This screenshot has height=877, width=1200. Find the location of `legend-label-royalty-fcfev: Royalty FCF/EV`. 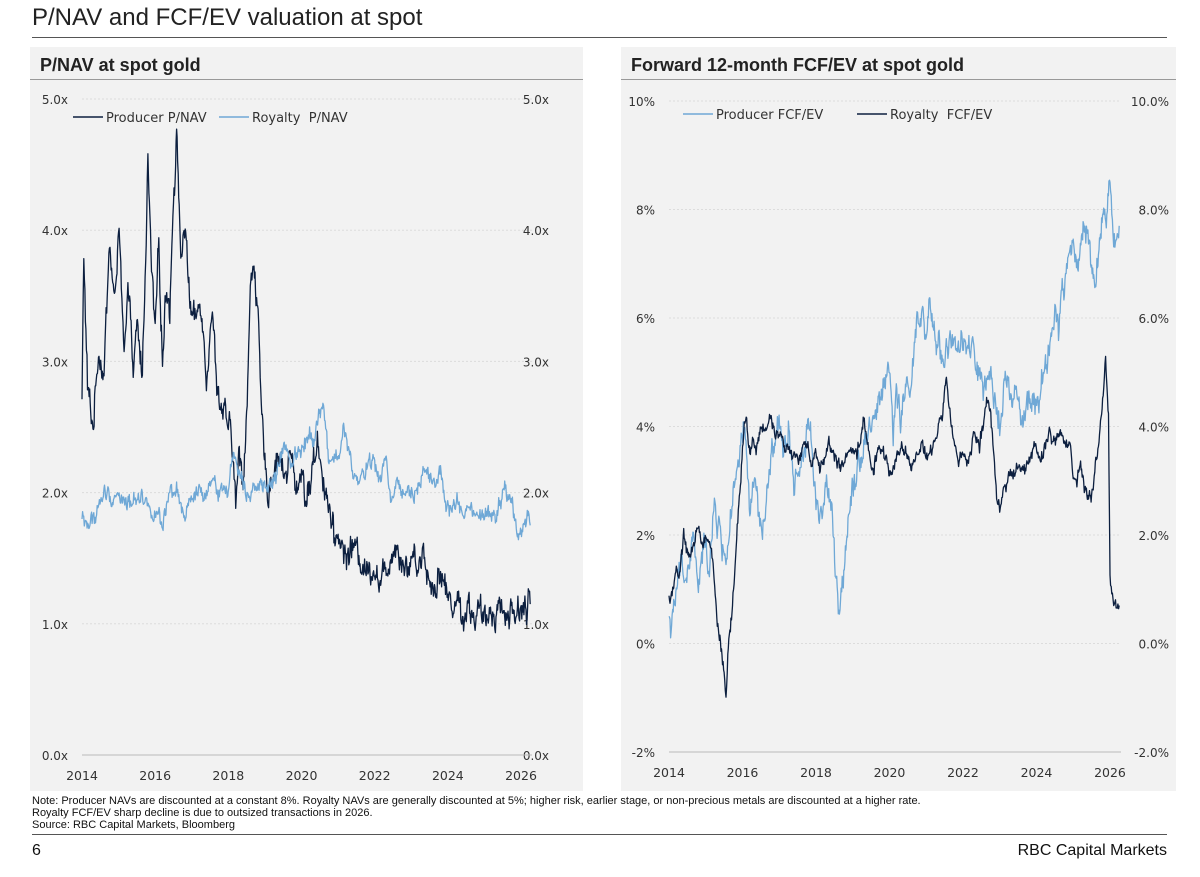

legend-label-royalty-fcfev: Royalty FCF/EV is located at coordinates (941, 115).